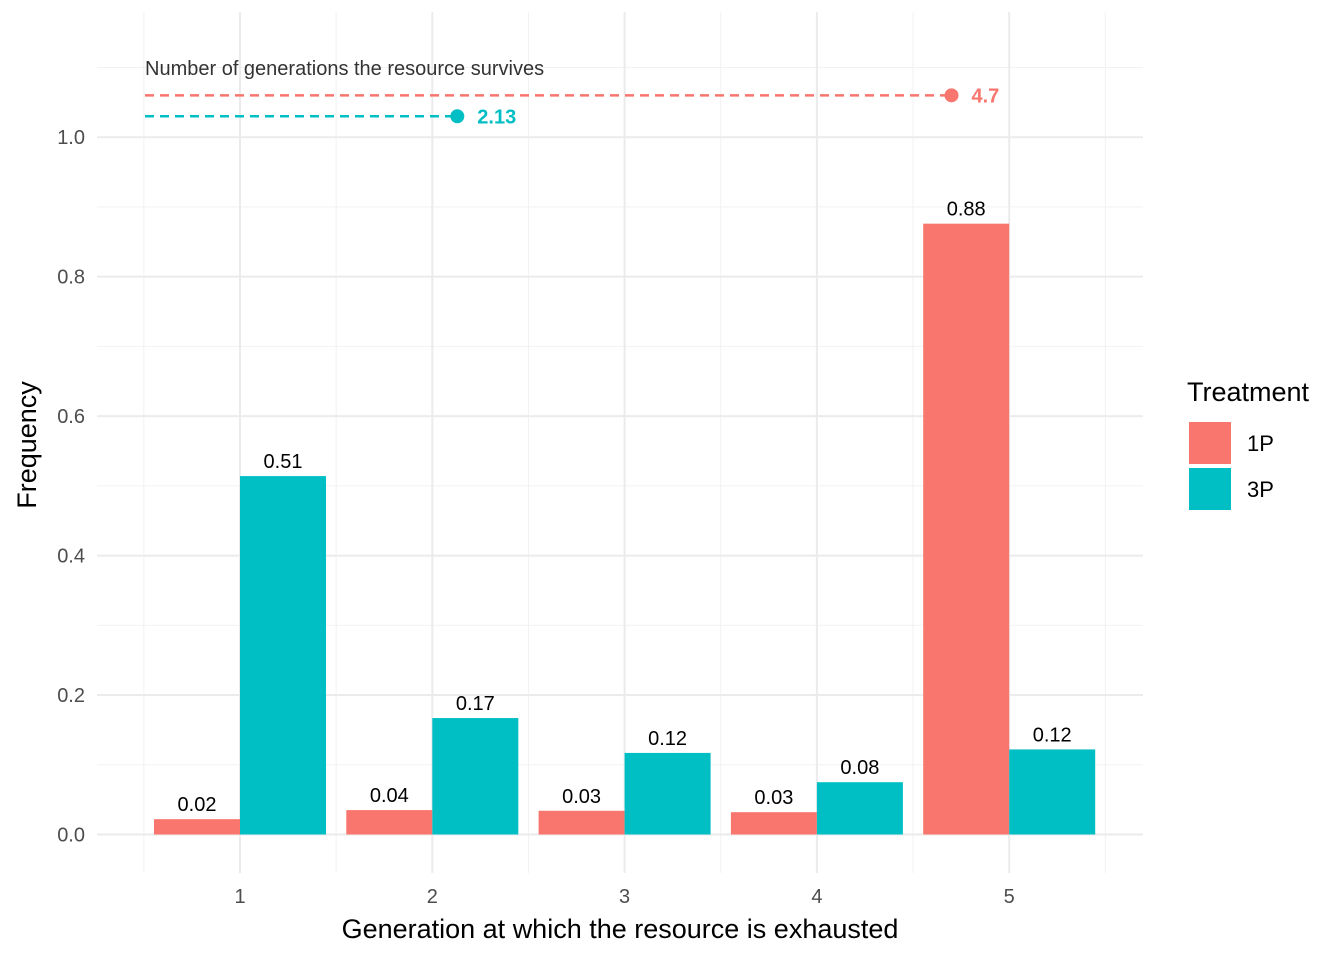 This screenshot has height=965, width=1344. Describe the element at coordinates (475, 704) in the screenshot. I see `bar-label-3p-gen-2: 0.17` at that location.